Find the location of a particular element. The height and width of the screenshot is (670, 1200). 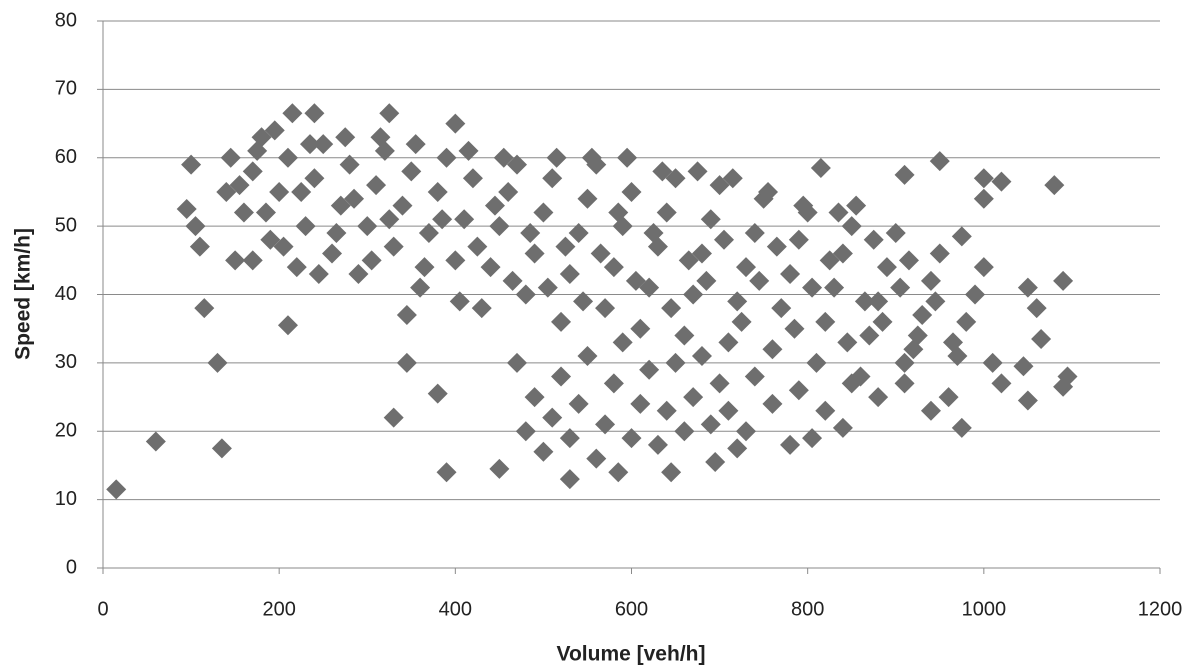

x-tick-label: 400 is located at coordinates (455, 609).